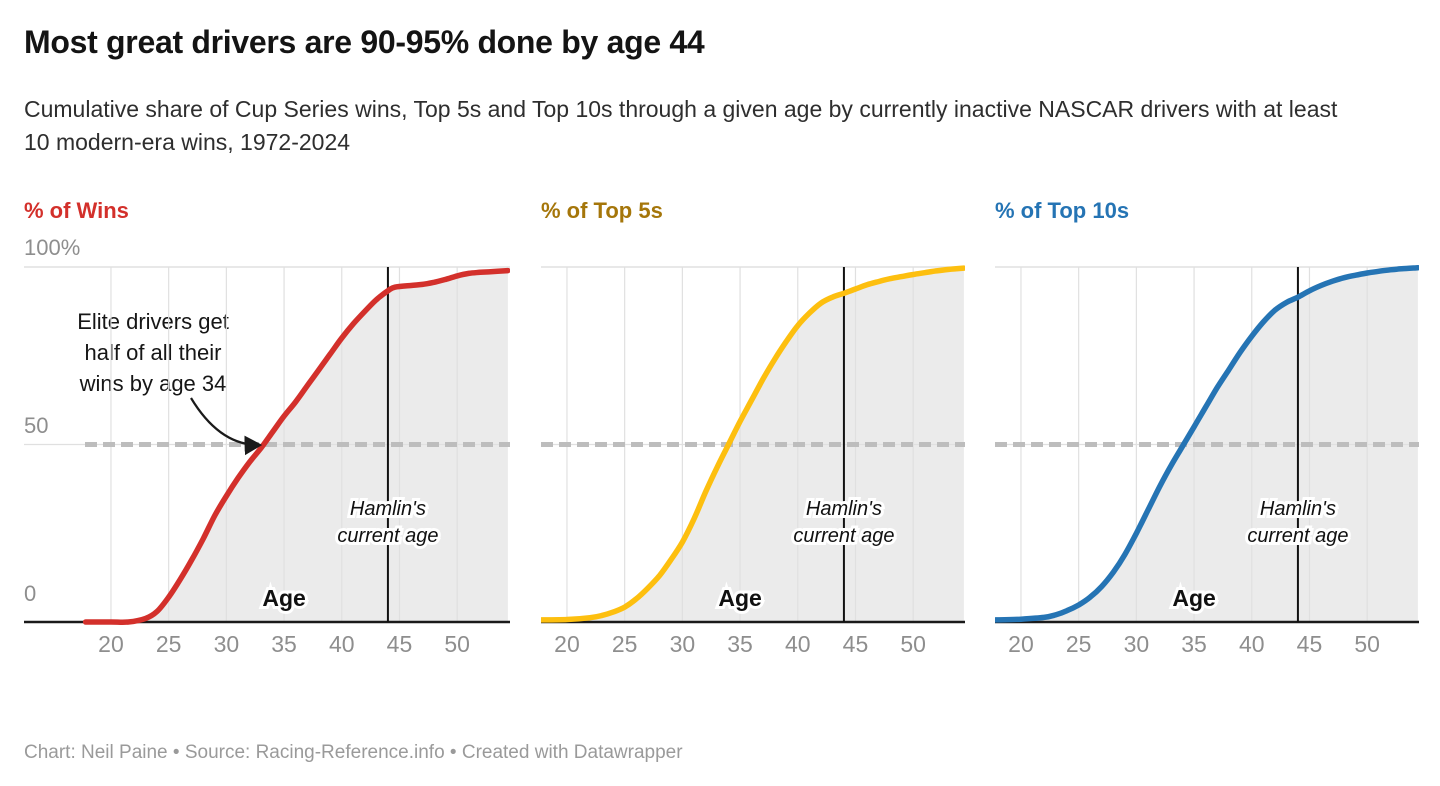 This screenshot has width=1440, height=786. Describe the element at coordinates (1062, 210) in the screenshot. I see `panel-header-top10s: % of Top 10s` at that location.